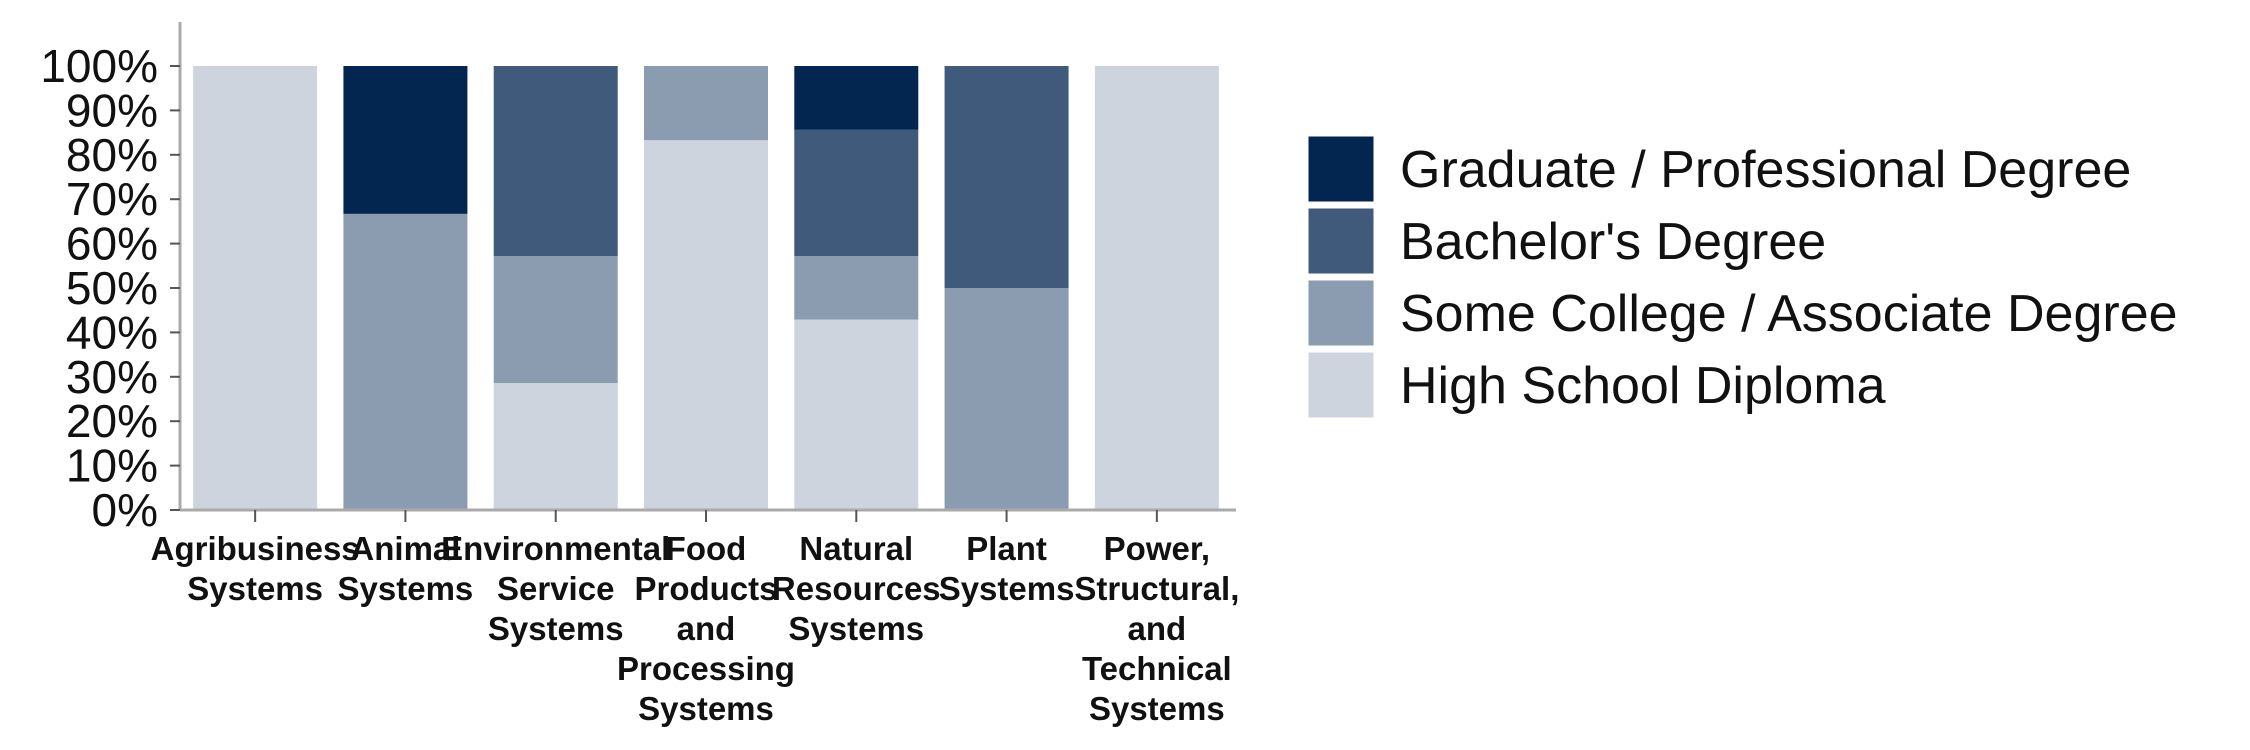  What do you see at coordinates (706, 103) in the screenshot?
I see `bar-food-products-and-processing-systems-some-college-associate-degree` at bounding box center [706, 103].